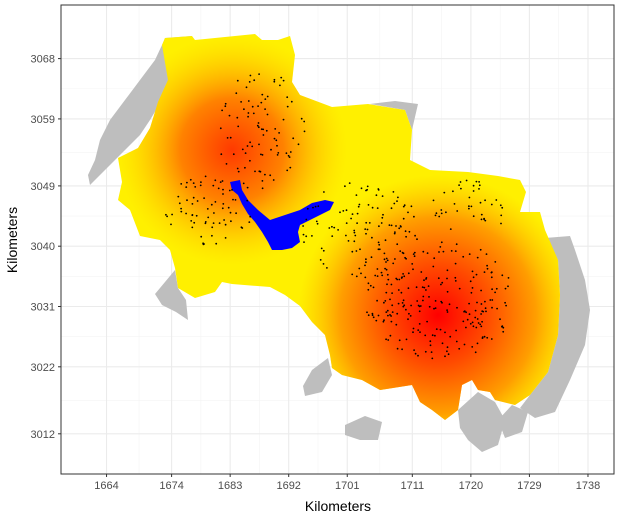 This screenshot has height=521, width=623. Describe the element at coordinates (171, 295) in the screenshot. I see `outside-region-w` at that location.